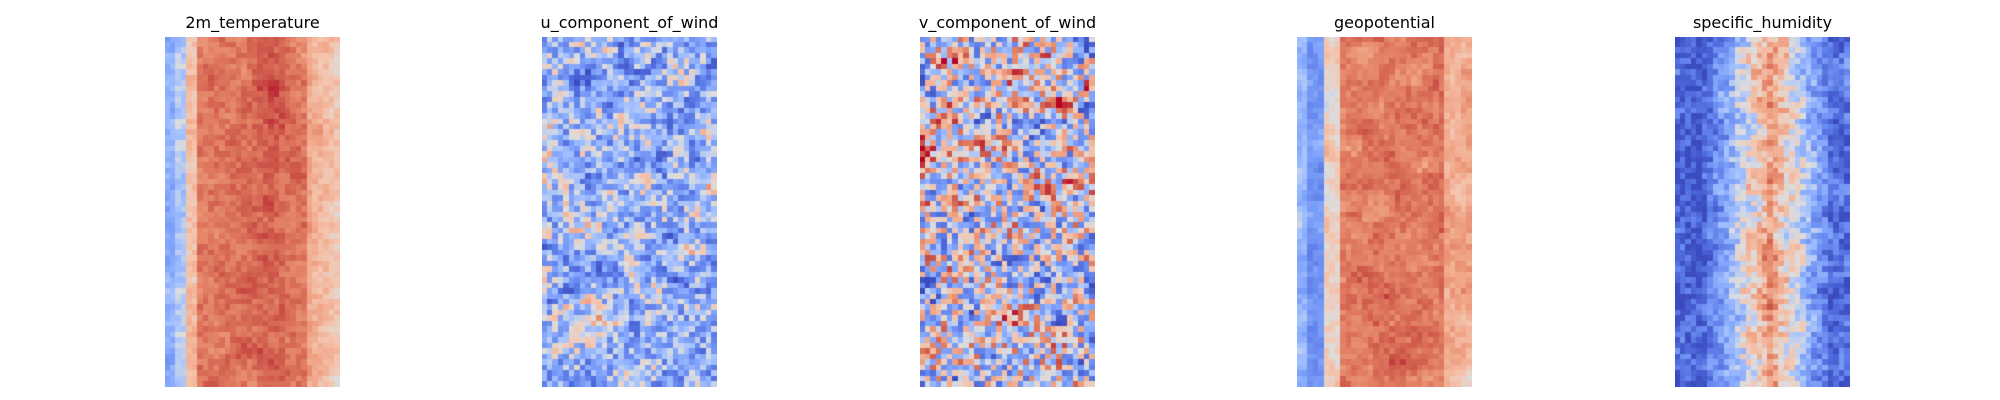 This screenshot has width=2000, height=400. I want to click on panel-specific-humidity: specific_humidity, so click(1762, 200).